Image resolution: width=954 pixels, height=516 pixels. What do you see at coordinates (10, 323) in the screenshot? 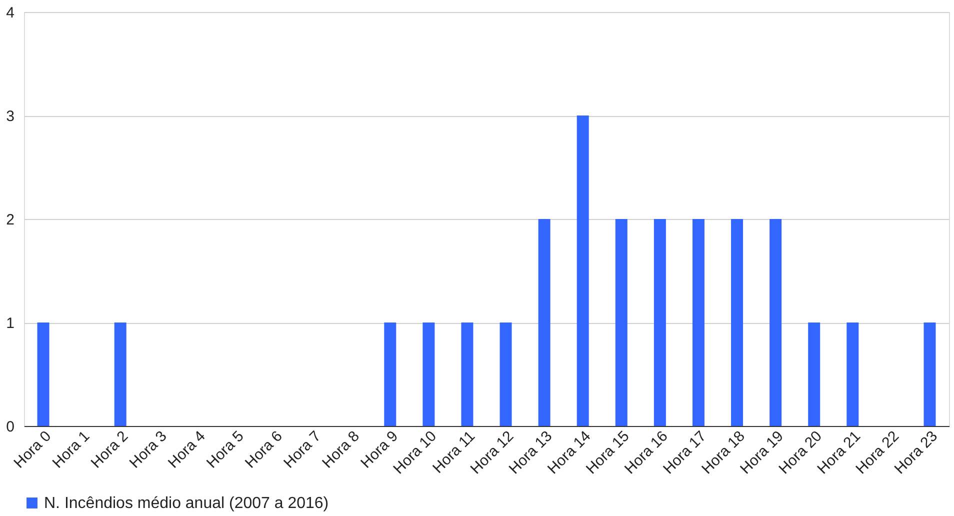
I see `y-tick-label: 1` at bounding box center [10, 323].